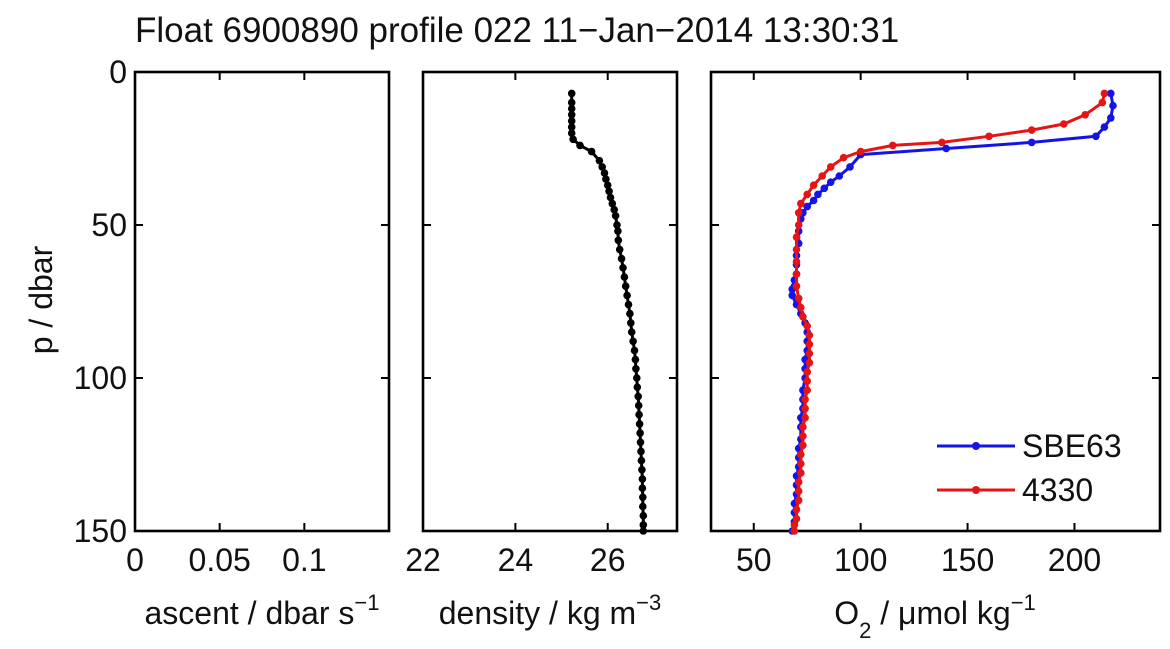  I want to click on legend-sbe63-marker, so click(976, 446).